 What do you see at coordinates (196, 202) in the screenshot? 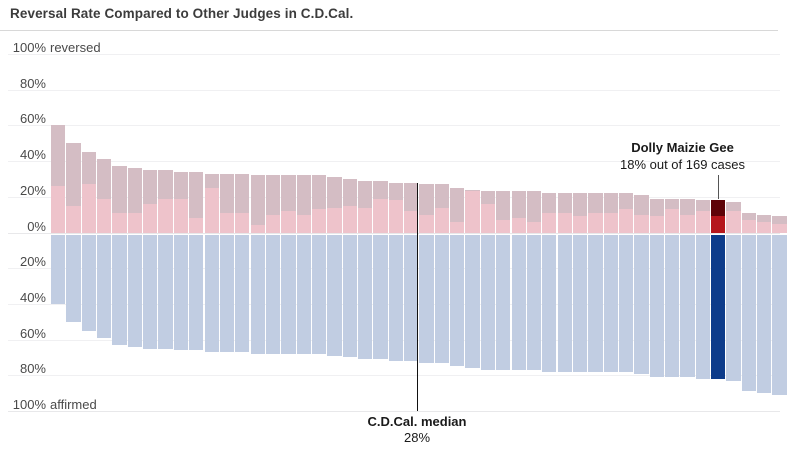
I see `reversed-segment` at bounding box center [196, 202].